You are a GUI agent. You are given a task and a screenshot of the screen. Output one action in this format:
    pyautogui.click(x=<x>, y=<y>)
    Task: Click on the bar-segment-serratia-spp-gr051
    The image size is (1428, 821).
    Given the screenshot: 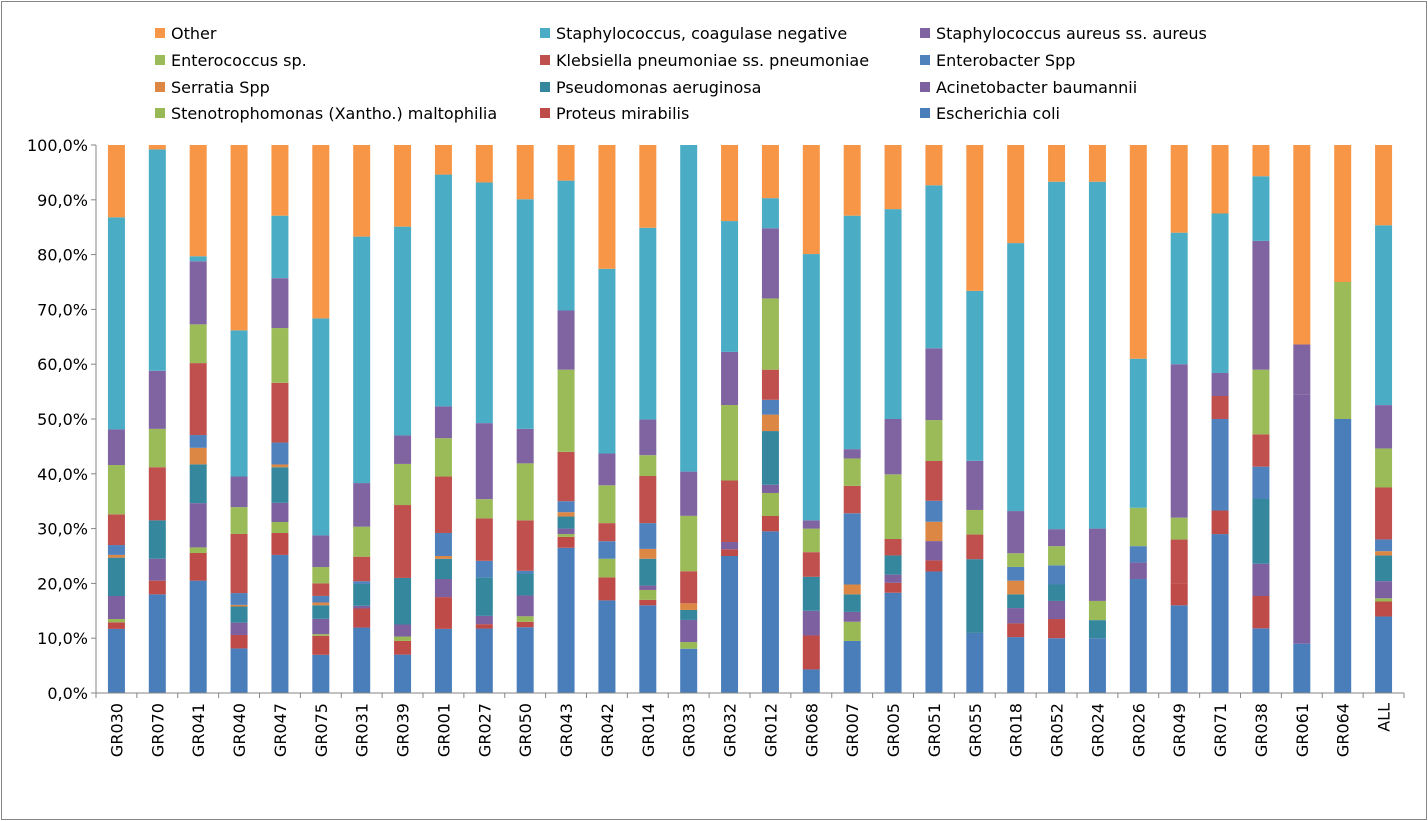 What is the action you would take?
    pyautogui.click(x=934, y=531)
    